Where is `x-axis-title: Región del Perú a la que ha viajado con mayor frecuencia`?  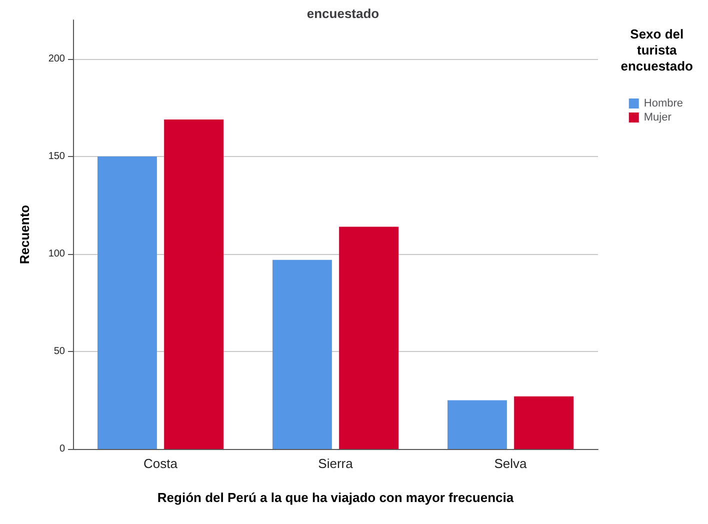
x-axis-title: Región del Perú a la que ha viajado con mayor frecuencia is located at coordinates (335, 497).